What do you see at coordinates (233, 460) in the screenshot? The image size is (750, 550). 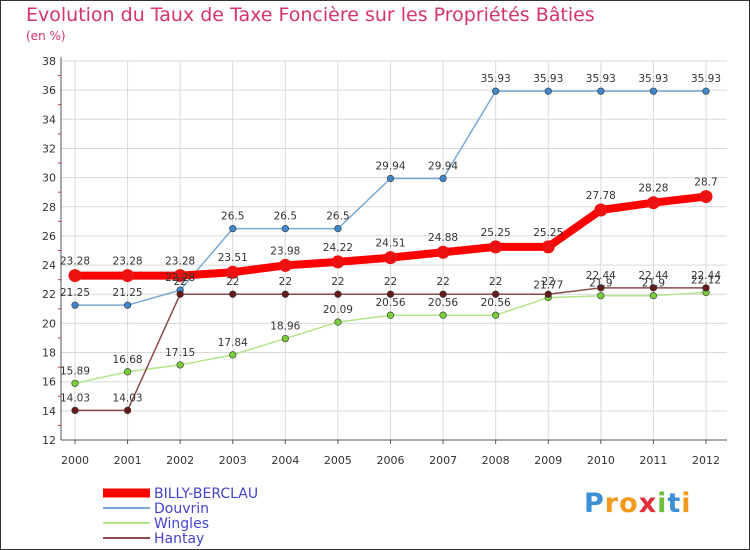 I see `x-tick-label: 2003` at bounding box center [233, 460].